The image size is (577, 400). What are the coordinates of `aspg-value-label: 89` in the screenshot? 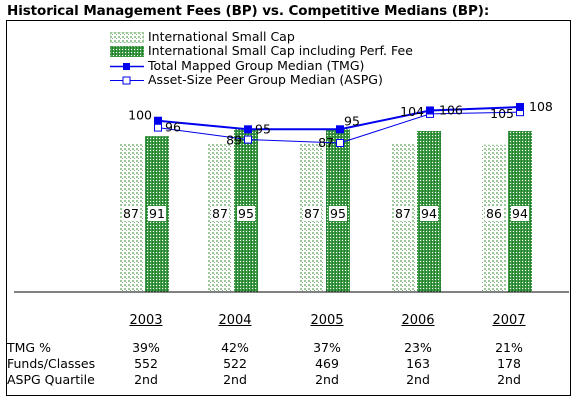 It's located at (234, 140).